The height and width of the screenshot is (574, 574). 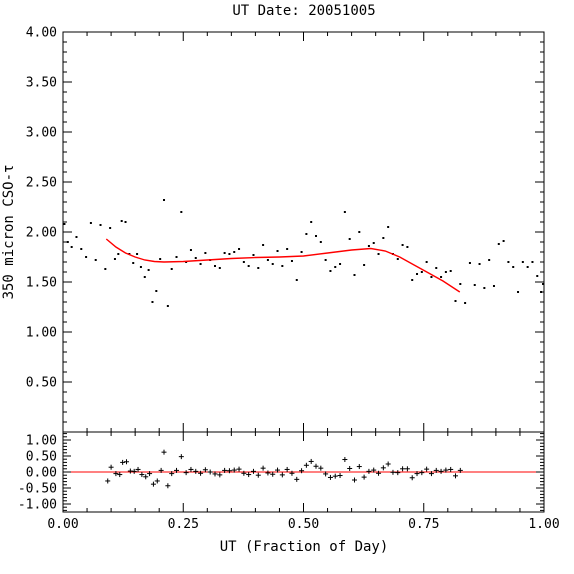 I want to click on main-y-tick-label: 1.00, so click(x=41, y=333).